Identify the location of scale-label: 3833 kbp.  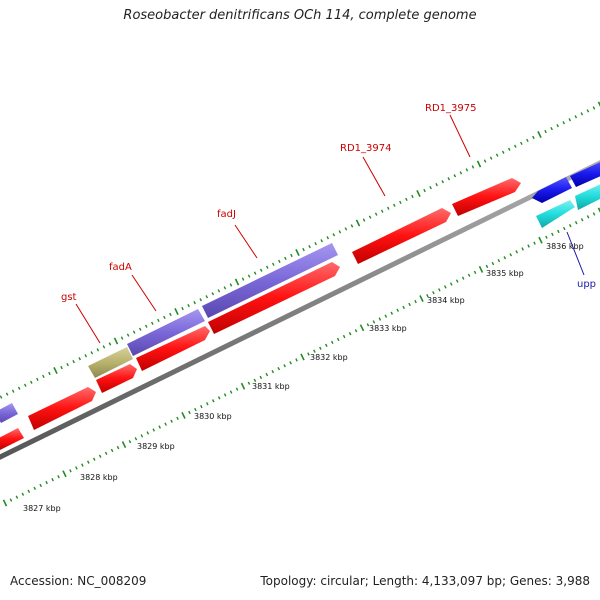
(388, 328).